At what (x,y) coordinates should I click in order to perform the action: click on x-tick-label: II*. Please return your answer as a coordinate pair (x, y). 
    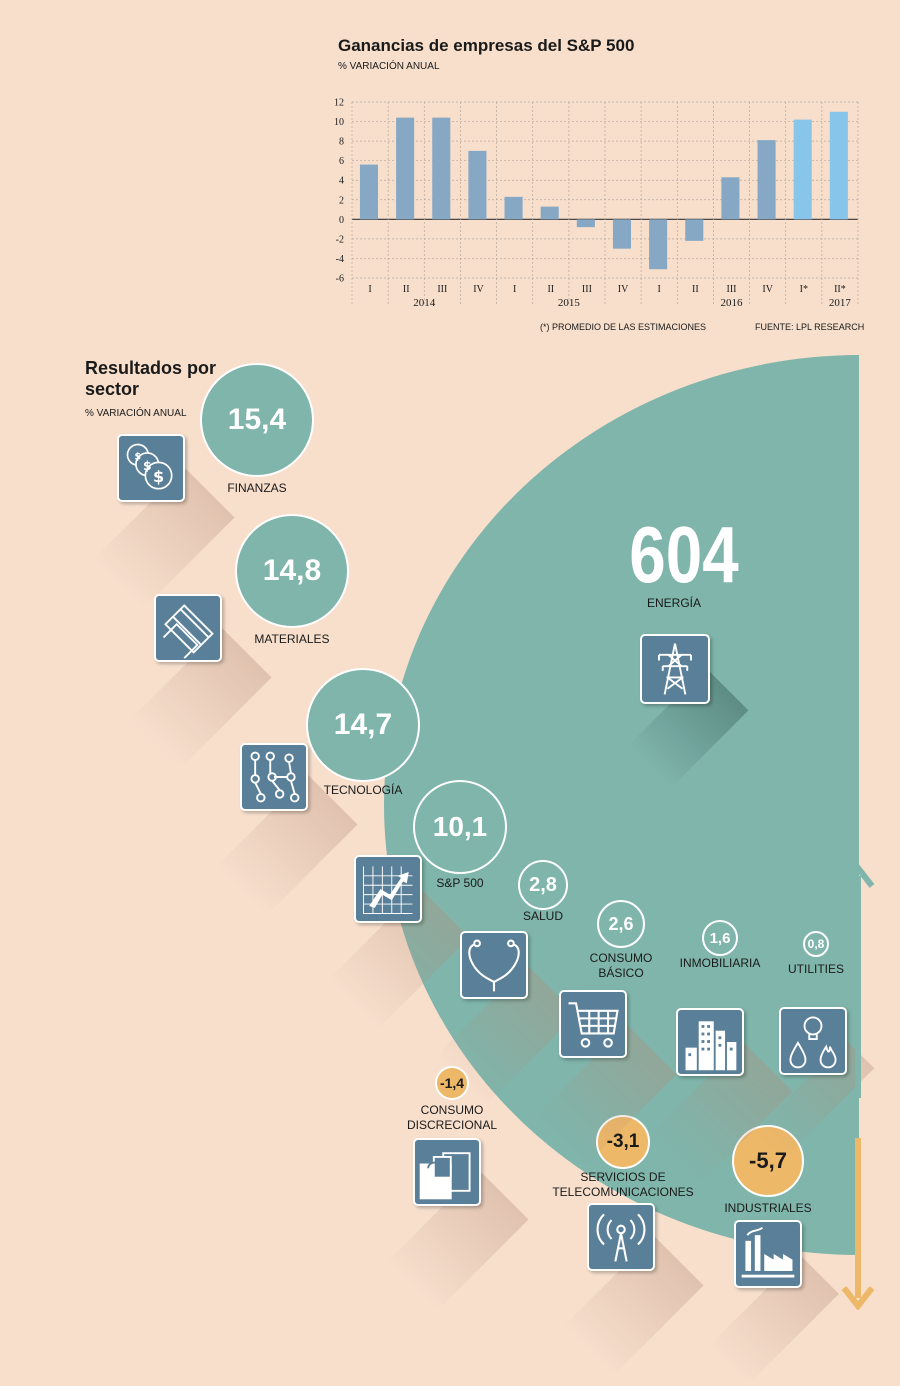
    Looking at the image, I should click on (840, 289).